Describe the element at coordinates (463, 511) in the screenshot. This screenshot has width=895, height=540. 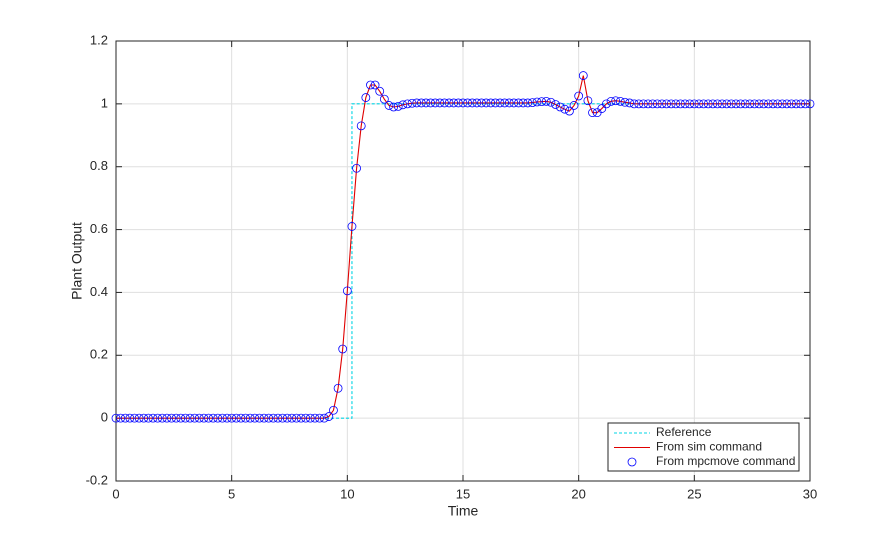
I see `x-axis-label: Time` at that location.